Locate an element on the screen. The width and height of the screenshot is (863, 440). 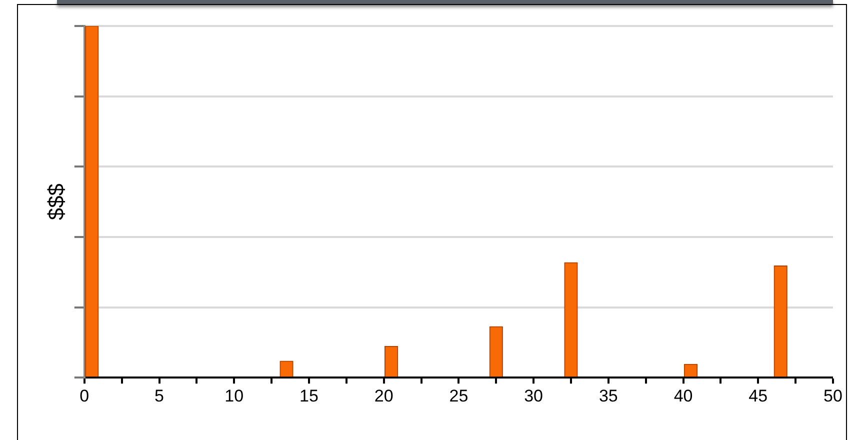
x-tick-label: 40 is located at coordinates (683, 396).